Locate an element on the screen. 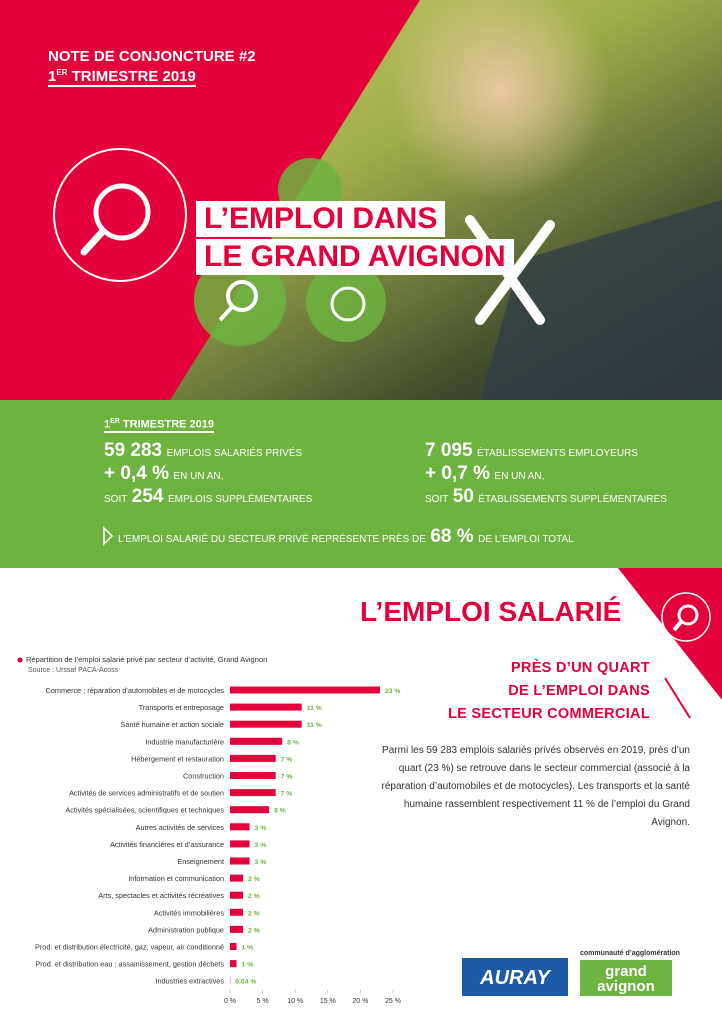 Image resolution: width=722 pixels, height=1024 pixels. x-tick-label: 0 % is located at coordinates (230, 1001).